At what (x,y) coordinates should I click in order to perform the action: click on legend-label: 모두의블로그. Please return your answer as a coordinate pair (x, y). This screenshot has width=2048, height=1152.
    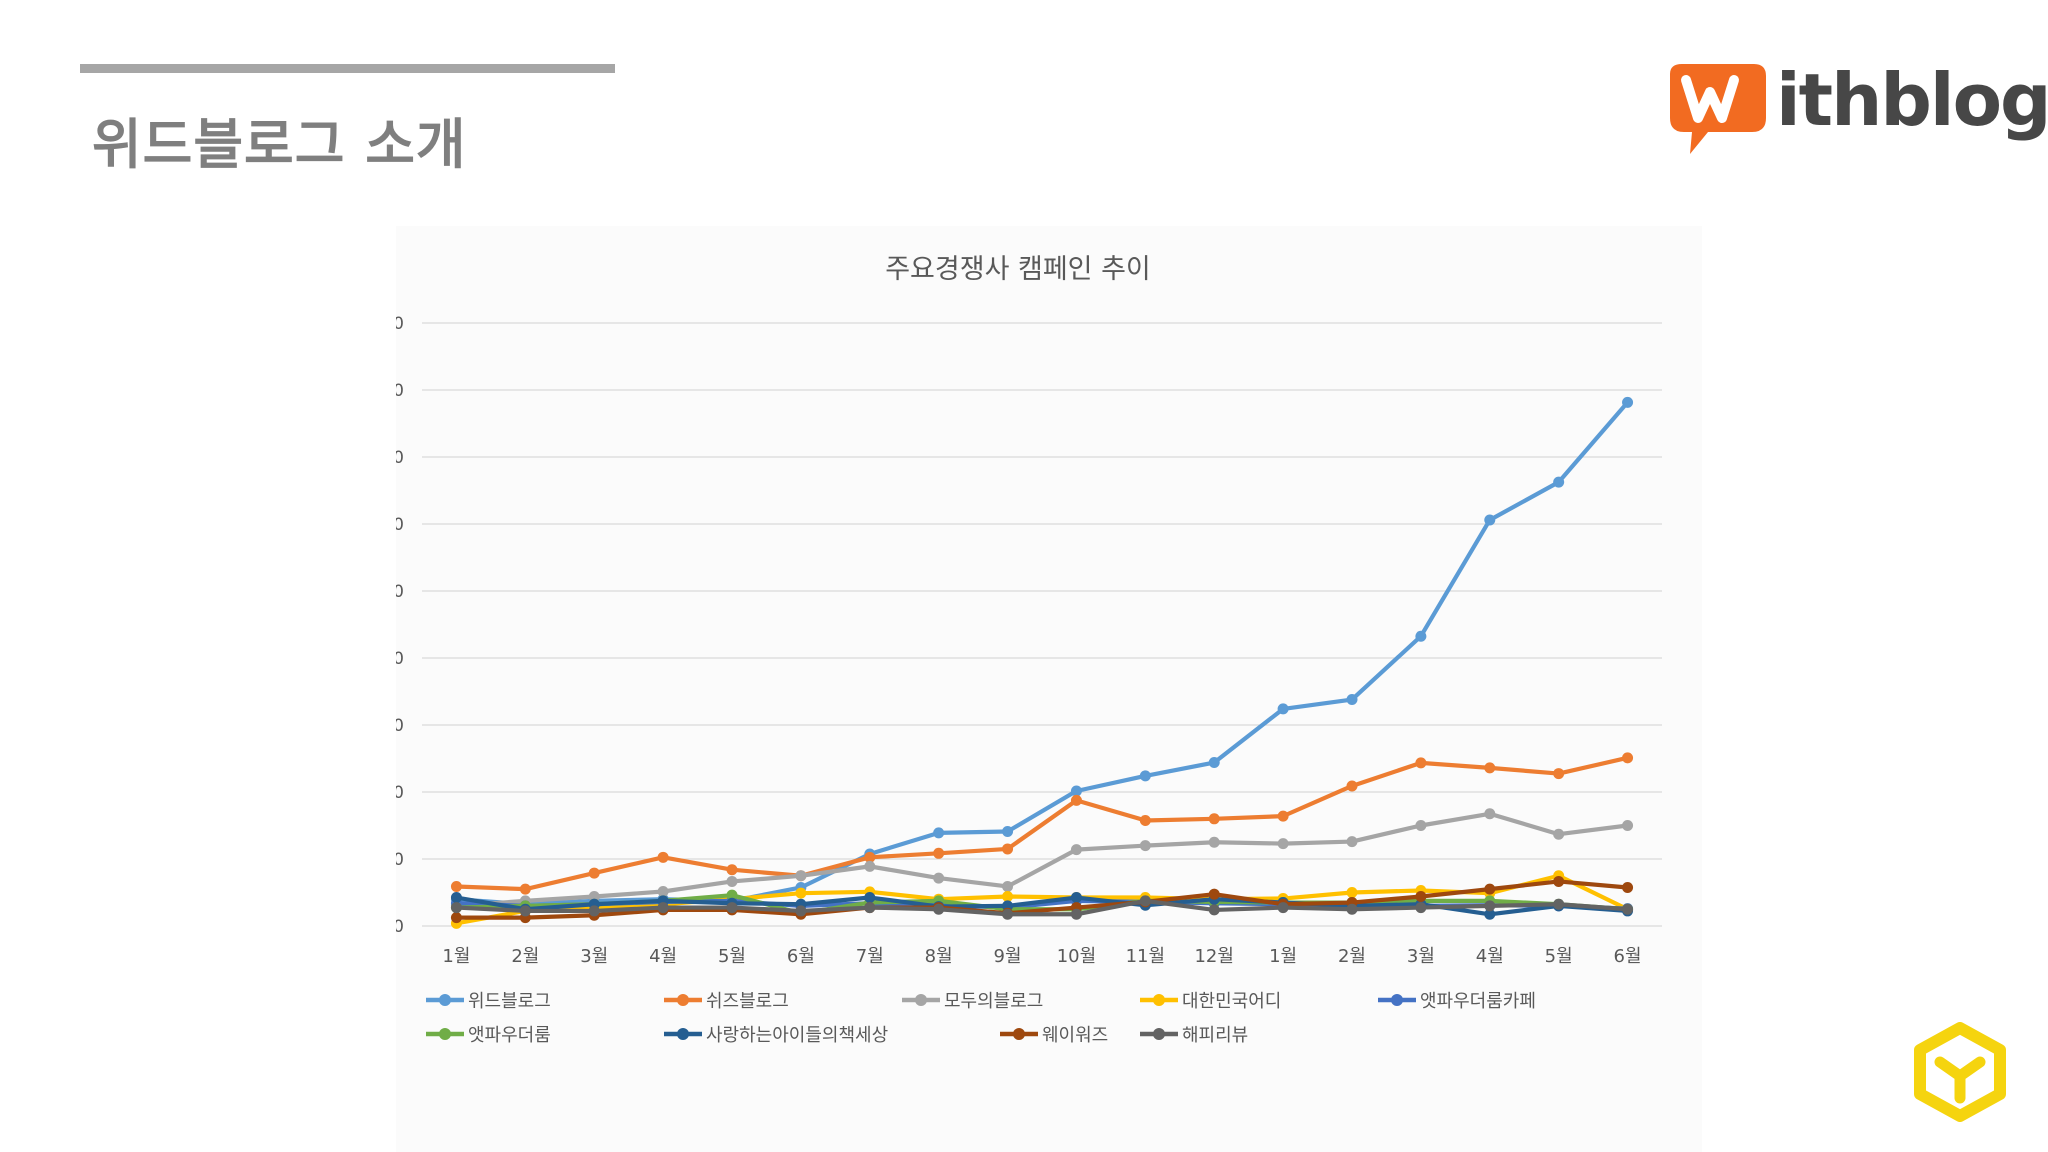
    Looking at the image, I should click on (993, 1001).